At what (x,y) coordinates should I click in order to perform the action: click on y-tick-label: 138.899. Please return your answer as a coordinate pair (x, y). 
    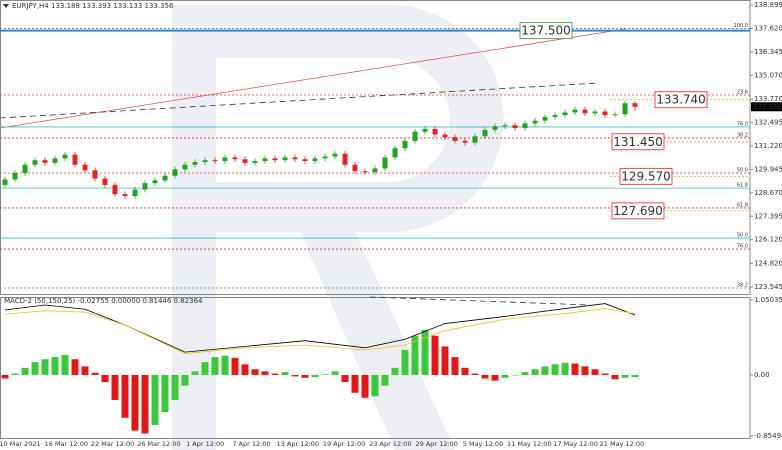
    Looking at the image, I should click on (768, 5).